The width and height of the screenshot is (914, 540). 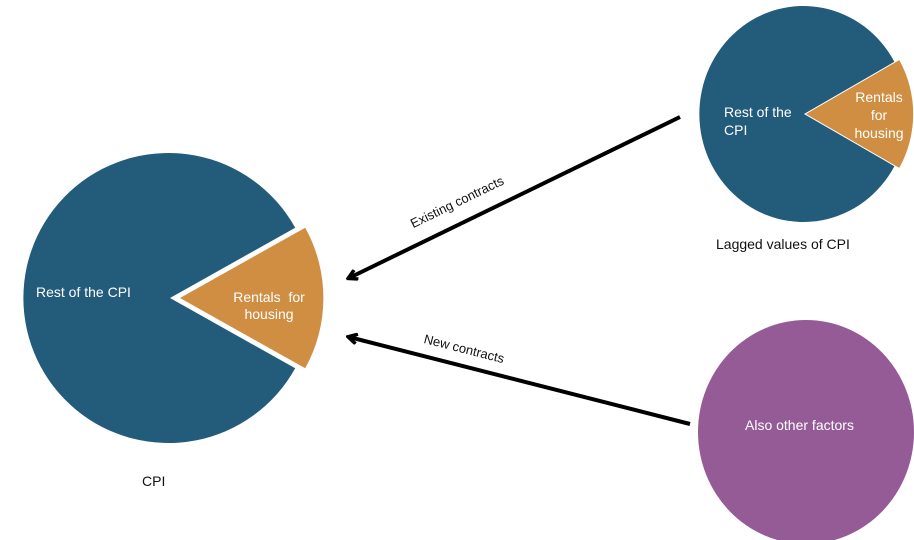 What do you see at coordinates (154, 481) in the screenshot?
I see `cpi-caption: CPI` at bounding box center [154, 481].